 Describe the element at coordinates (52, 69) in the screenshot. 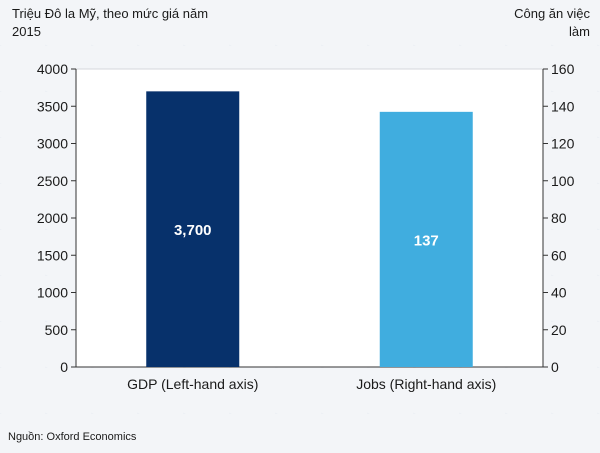

I see `left-tick-label: 4000` at that location.